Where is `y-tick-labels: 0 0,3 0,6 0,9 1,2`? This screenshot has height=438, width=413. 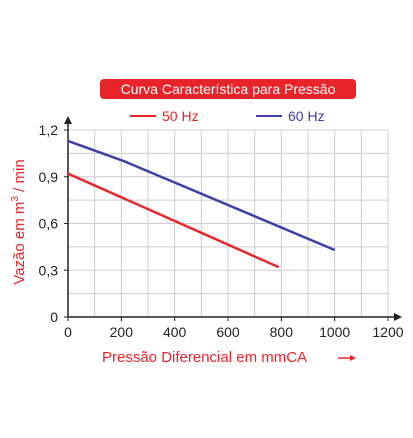
y-tick-labels: 0 0,3 0,6 0,9 1,2 is located at coordinates (53, 223).